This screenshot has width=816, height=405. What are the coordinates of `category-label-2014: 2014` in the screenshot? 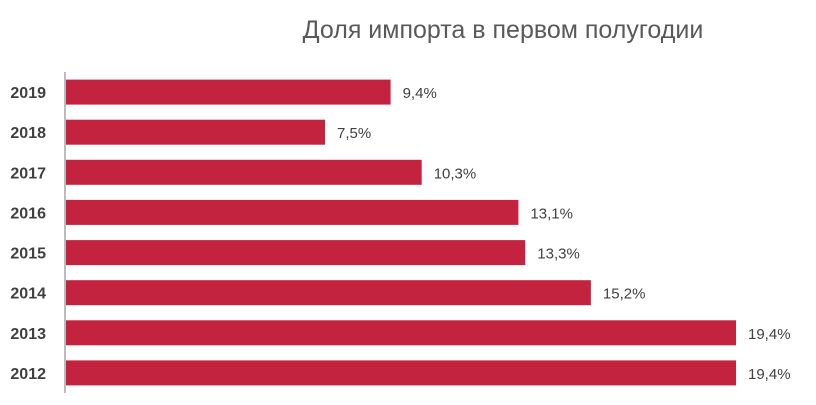 It's located at (28, 294).